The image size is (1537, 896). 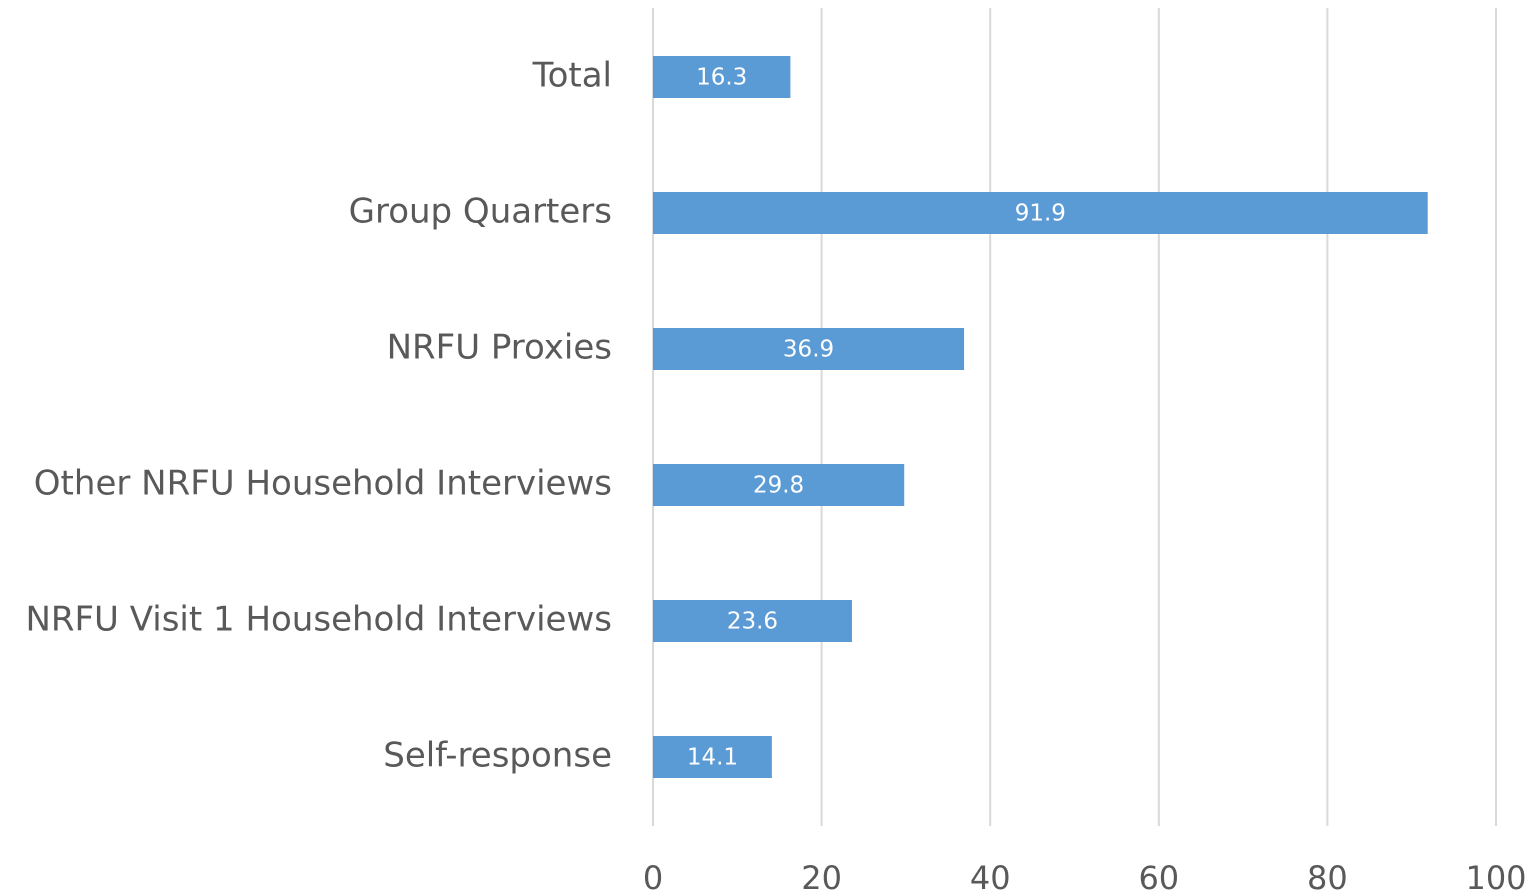 What do you see at coordinates (990, 877) in the screenshot?
I see `x-tick-label: 40` at bounding box center [990, 877].